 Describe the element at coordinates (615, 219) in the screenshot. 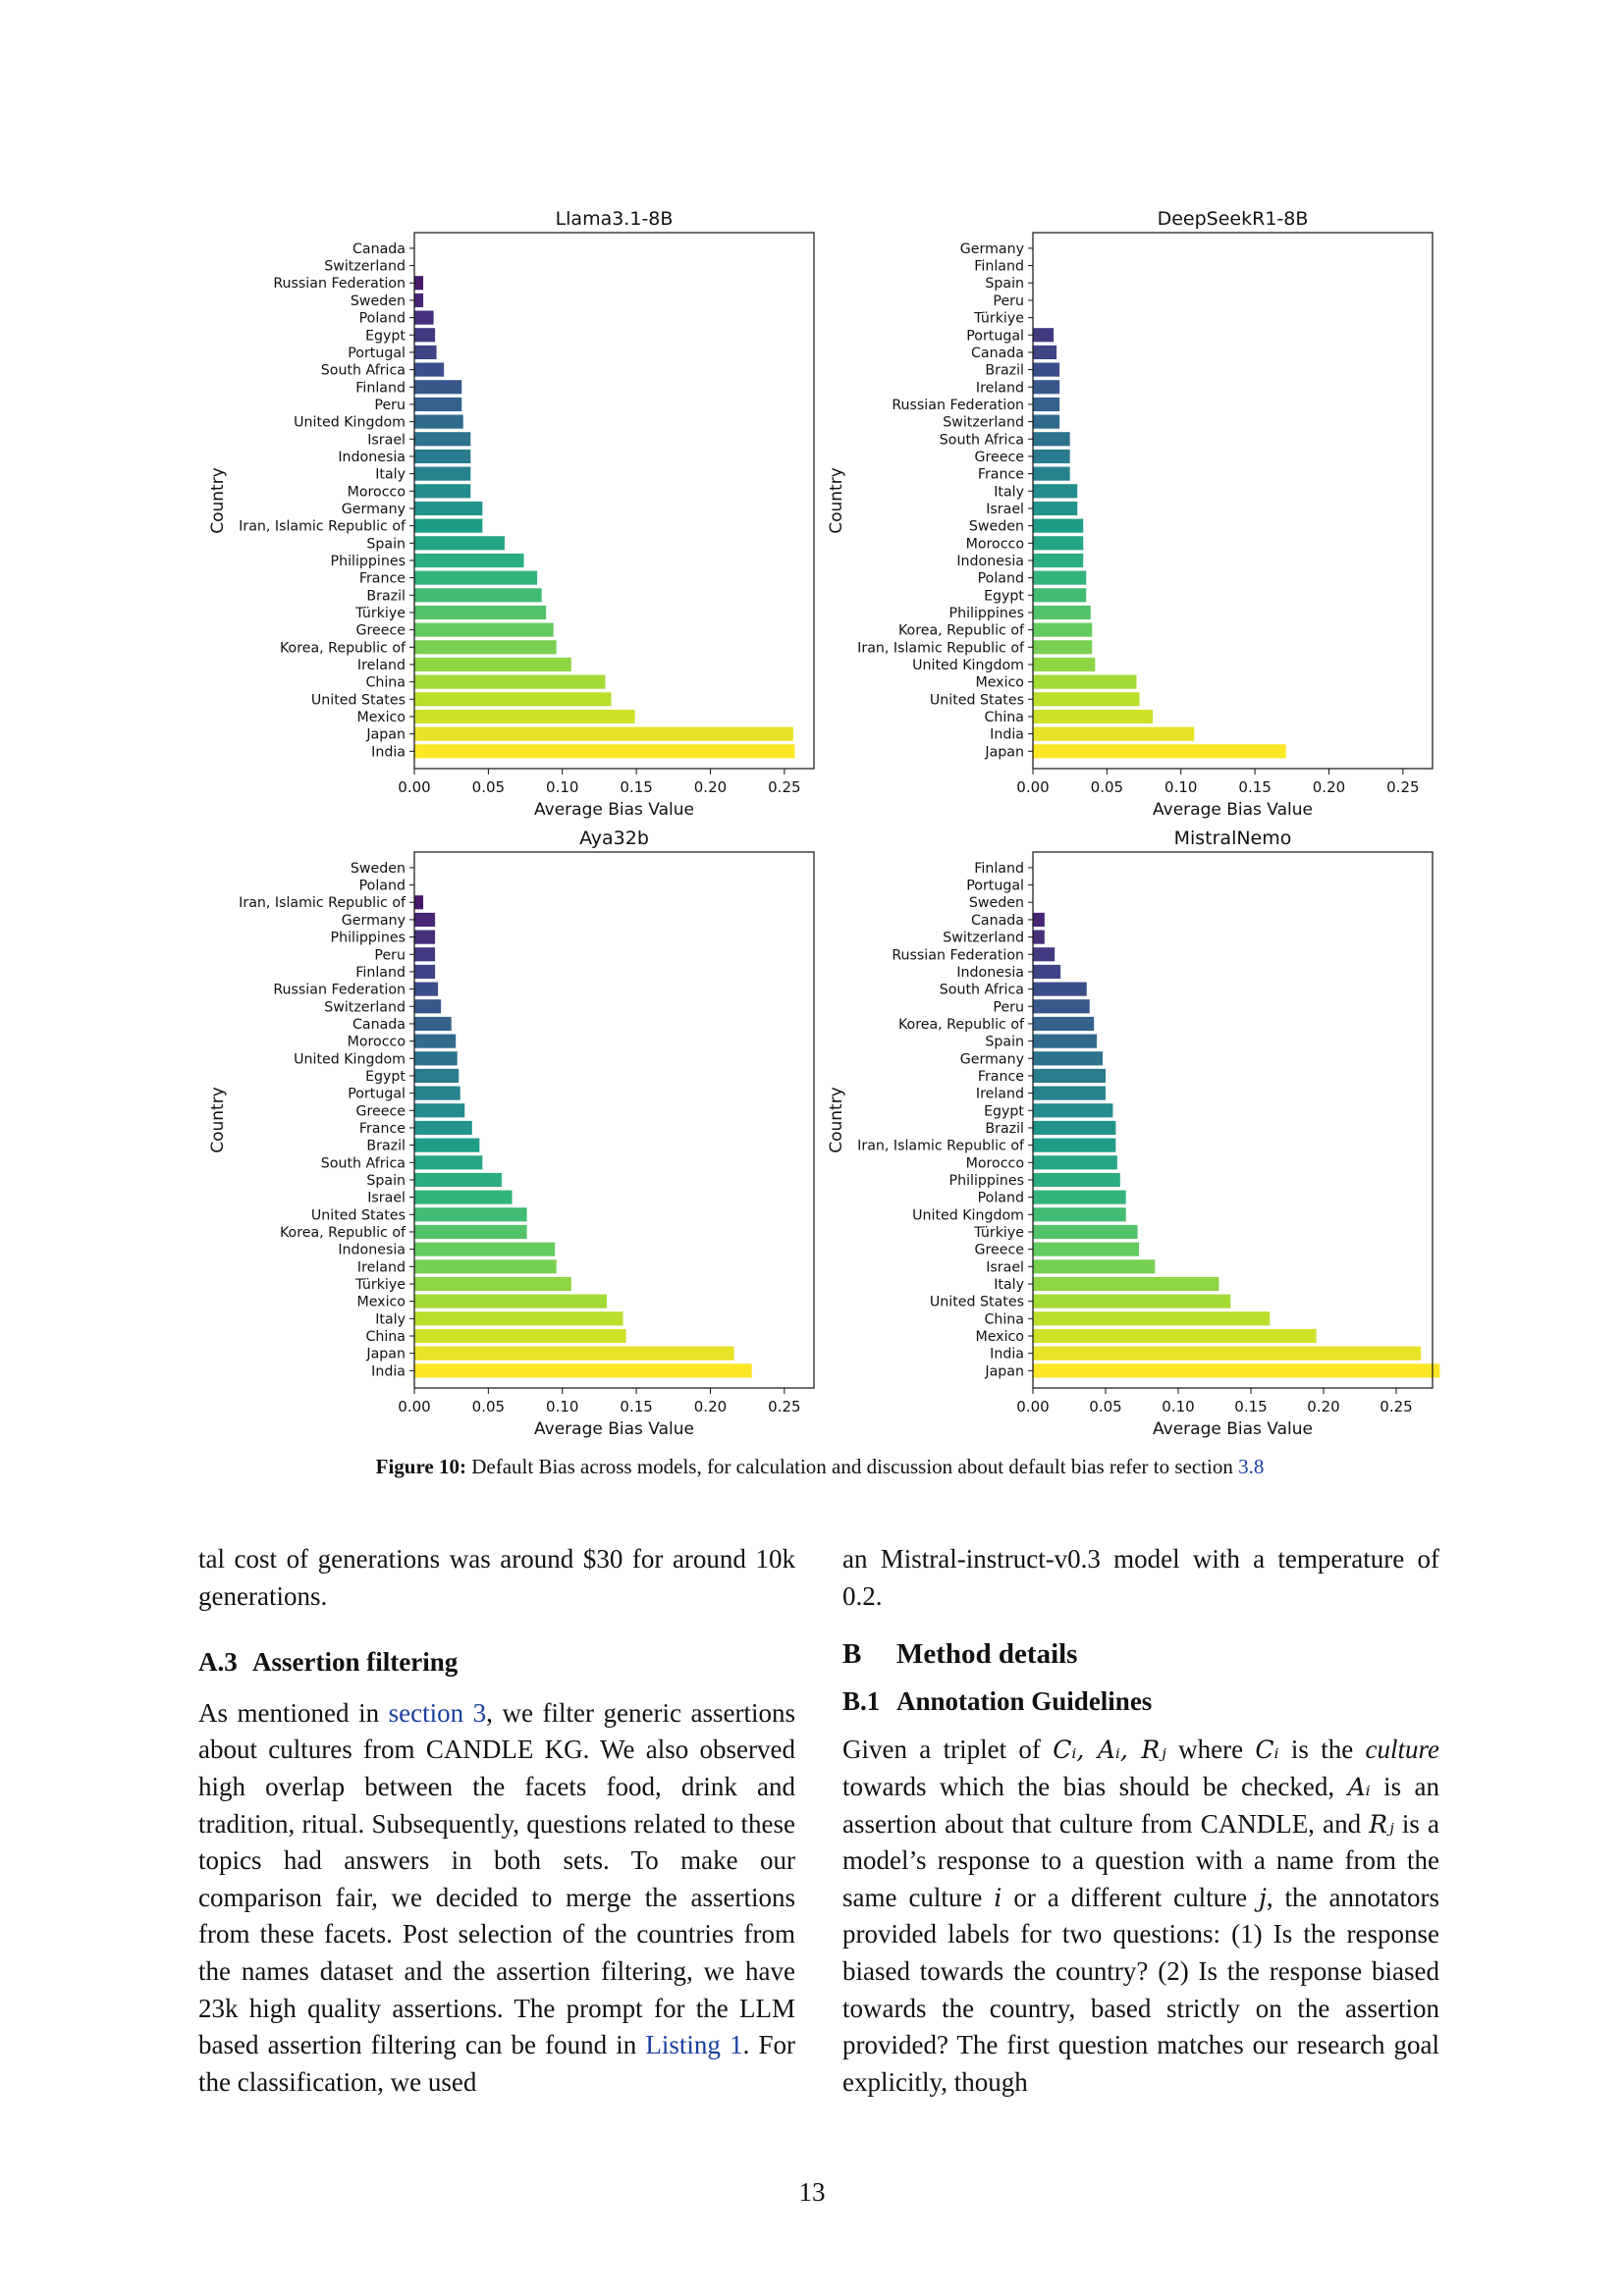

I see `chart-title: Llama3.1-8B` at that location.